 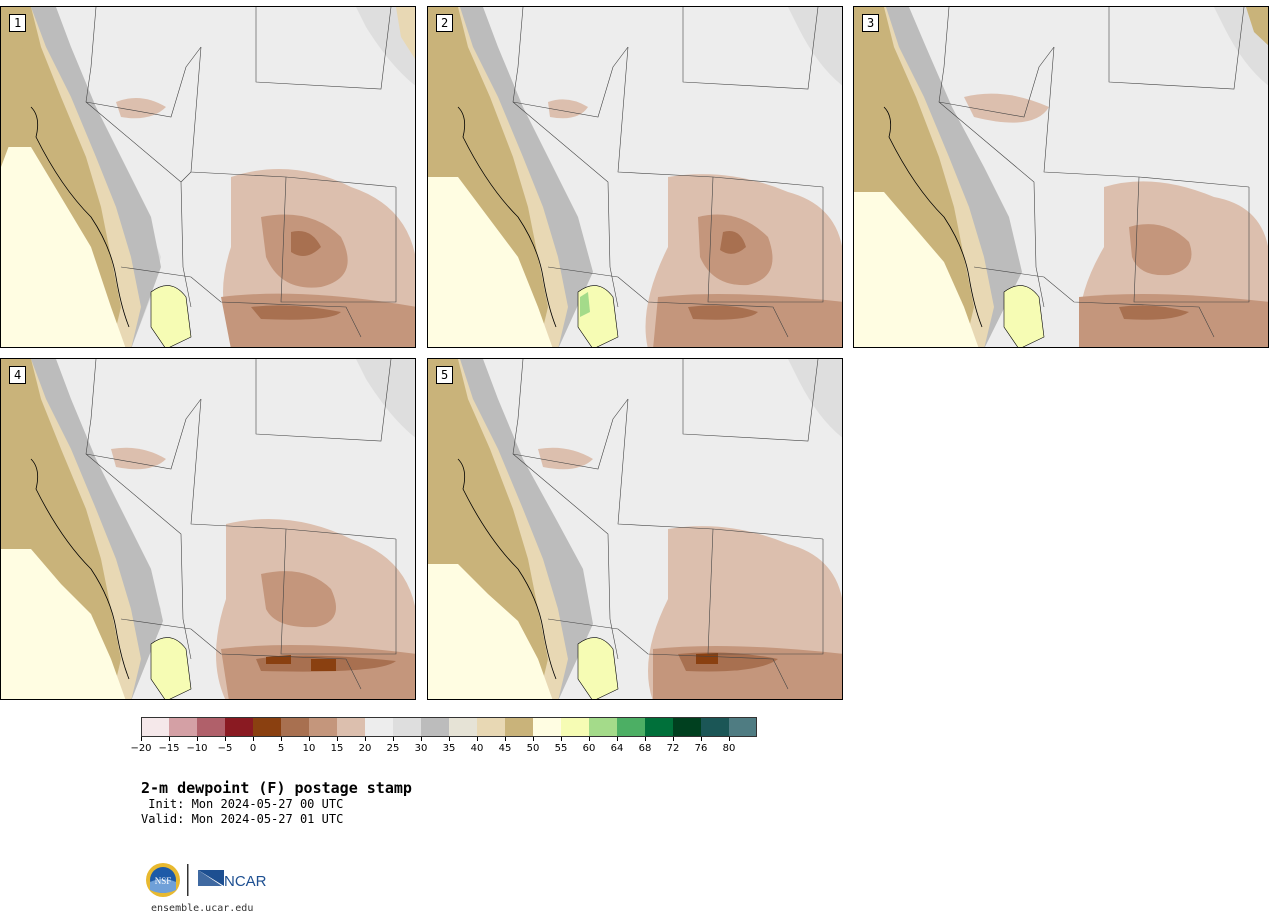 I want to click on colorbar-tick-label: 20, so click(x=365, y=748).